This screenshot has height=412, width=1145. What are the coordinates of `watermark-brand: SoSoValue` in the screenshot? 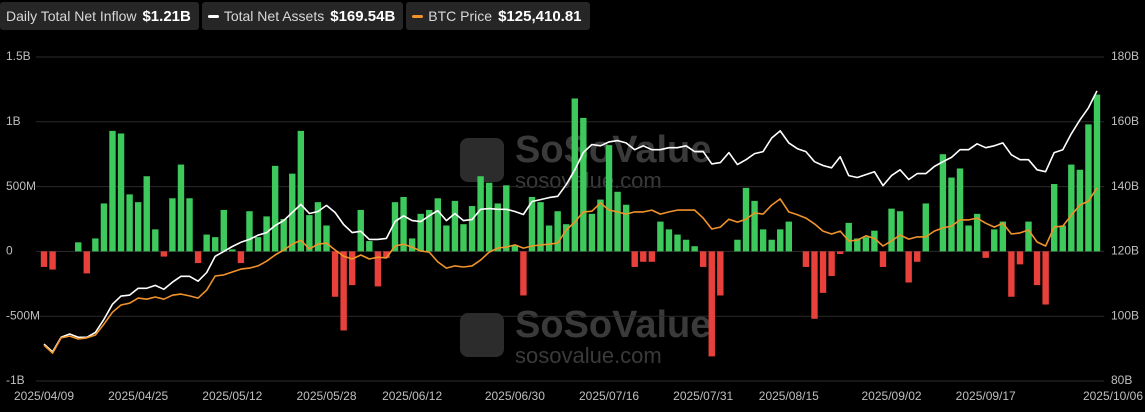 It's located at (613, 150).